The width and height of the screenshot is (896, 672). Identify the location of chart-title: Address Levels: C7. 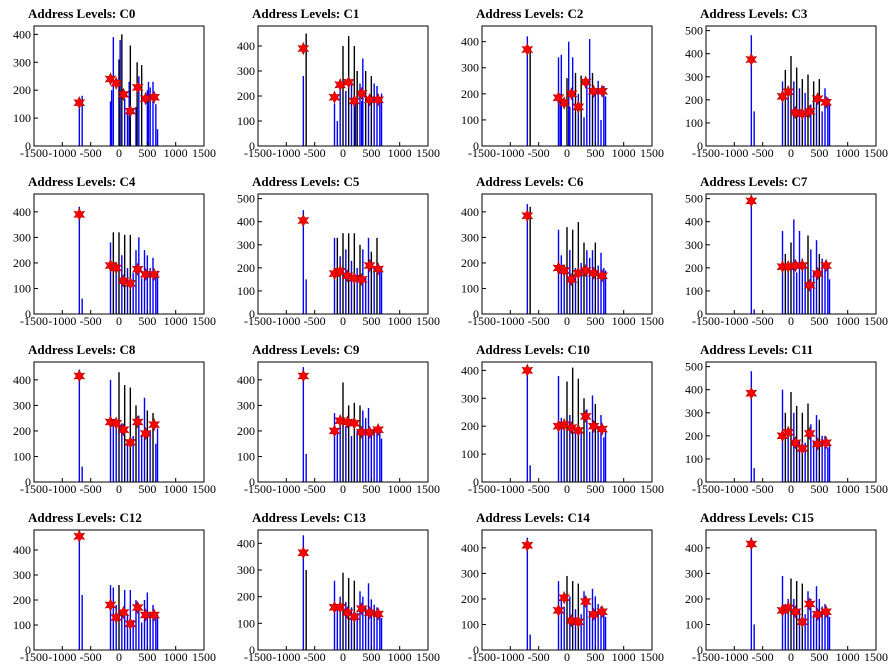
(754, 181).